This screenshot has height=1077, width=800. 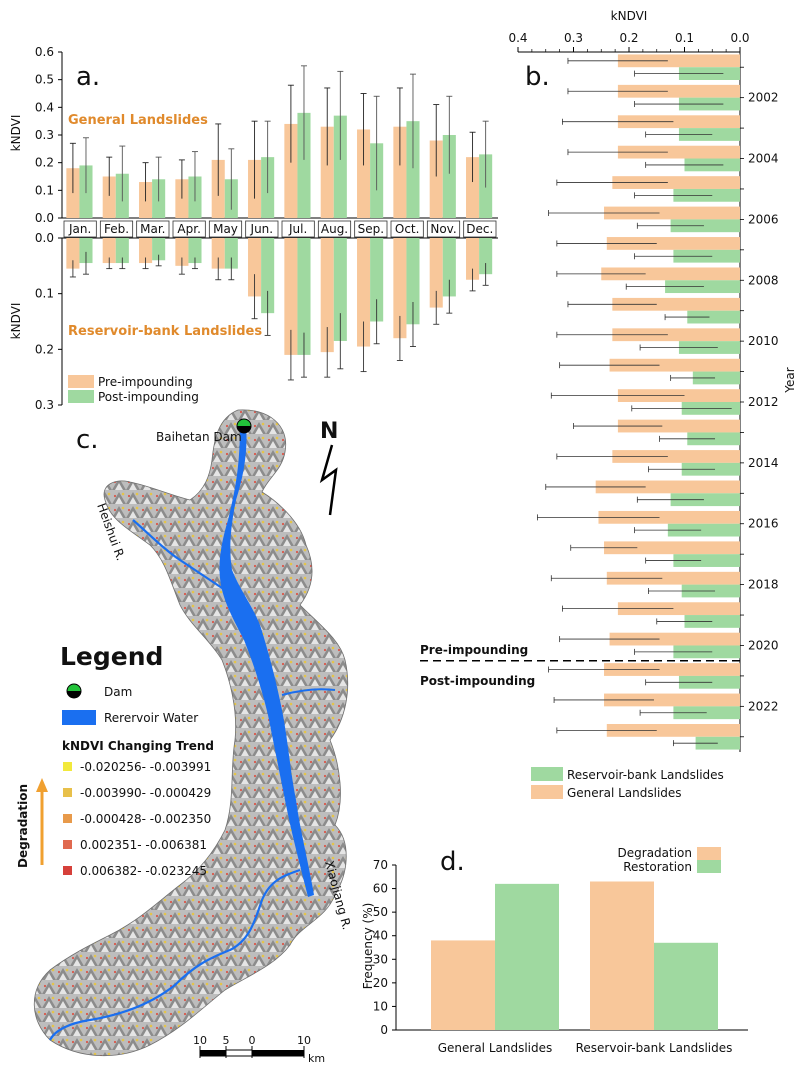 I want to click on b-year-label: 2006, so click(x=763, y=219).